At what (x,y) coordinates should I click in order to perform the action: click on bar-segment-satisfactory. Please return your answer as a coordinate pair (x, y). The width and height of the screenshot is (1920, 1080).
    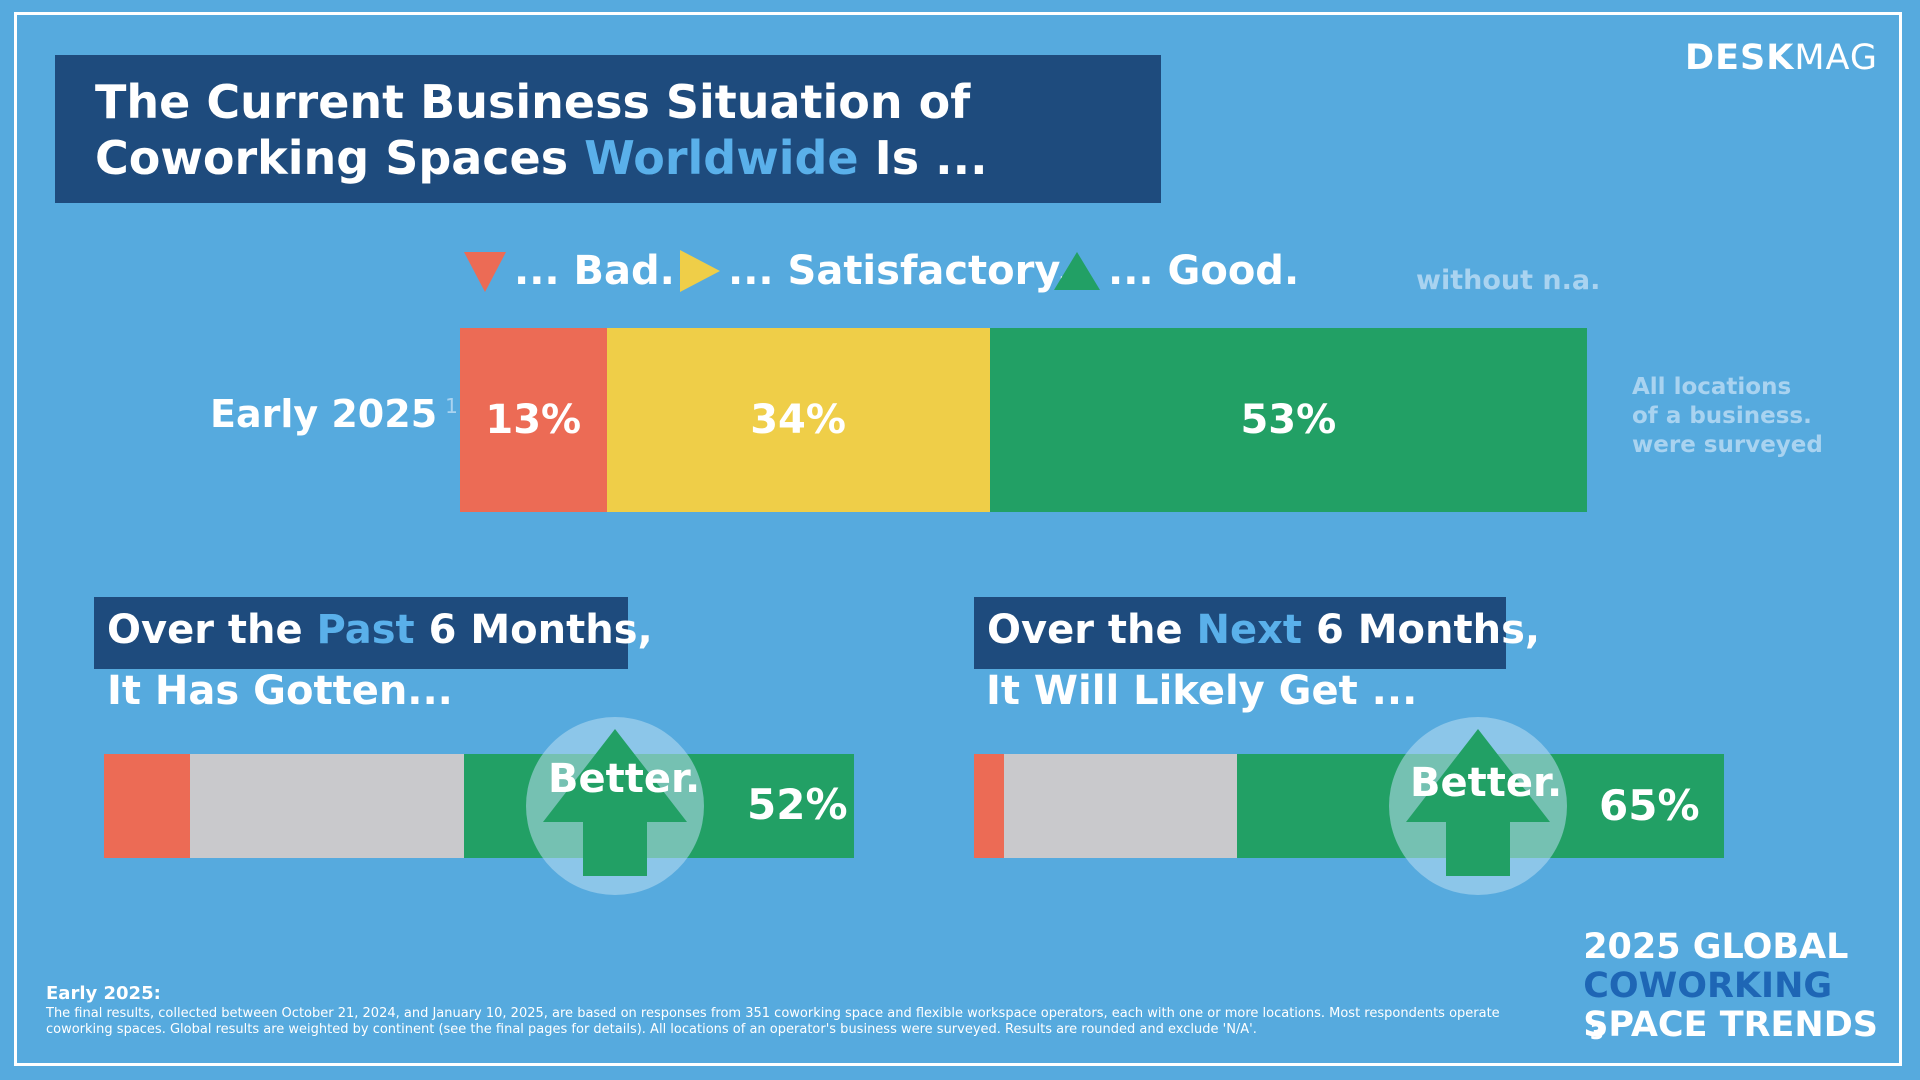
    Looking at the image, I should click on (798, 420).